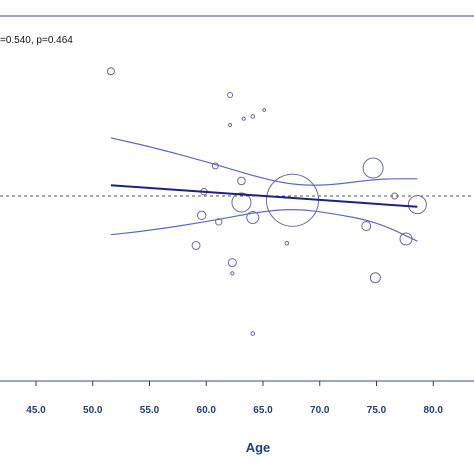 This screenshot has width=474, height=474. What do you see at coordinates (36, 410) in the screenshot?
I see `x-tick-label: 45.0` at bounding box center [36, 410].